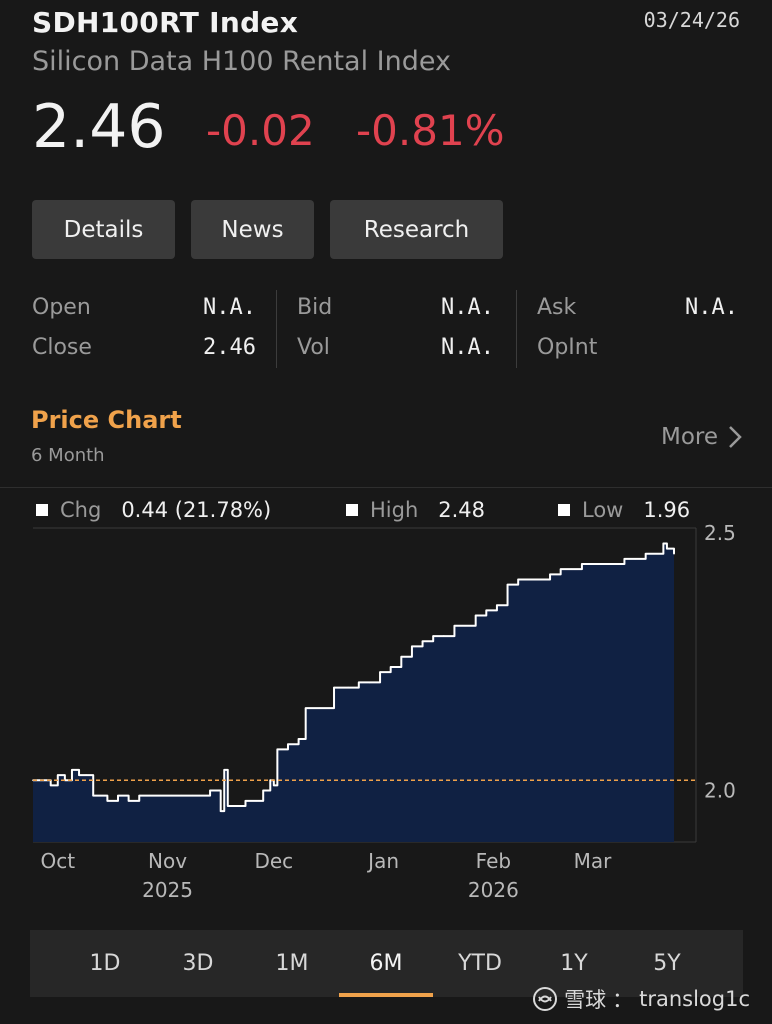 The image size is (772, 1024). I want to click on last-price: 2.46, so click(99, 127).